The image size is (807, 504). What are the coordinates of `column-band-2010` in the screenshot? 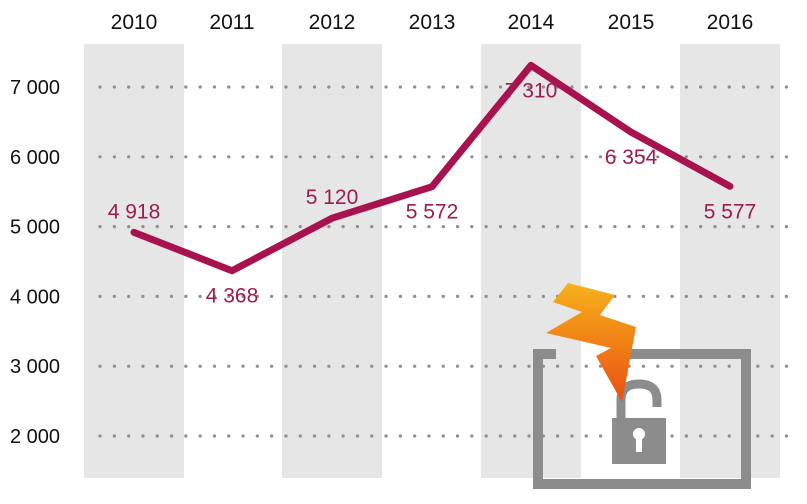 It's located at (134, 261).